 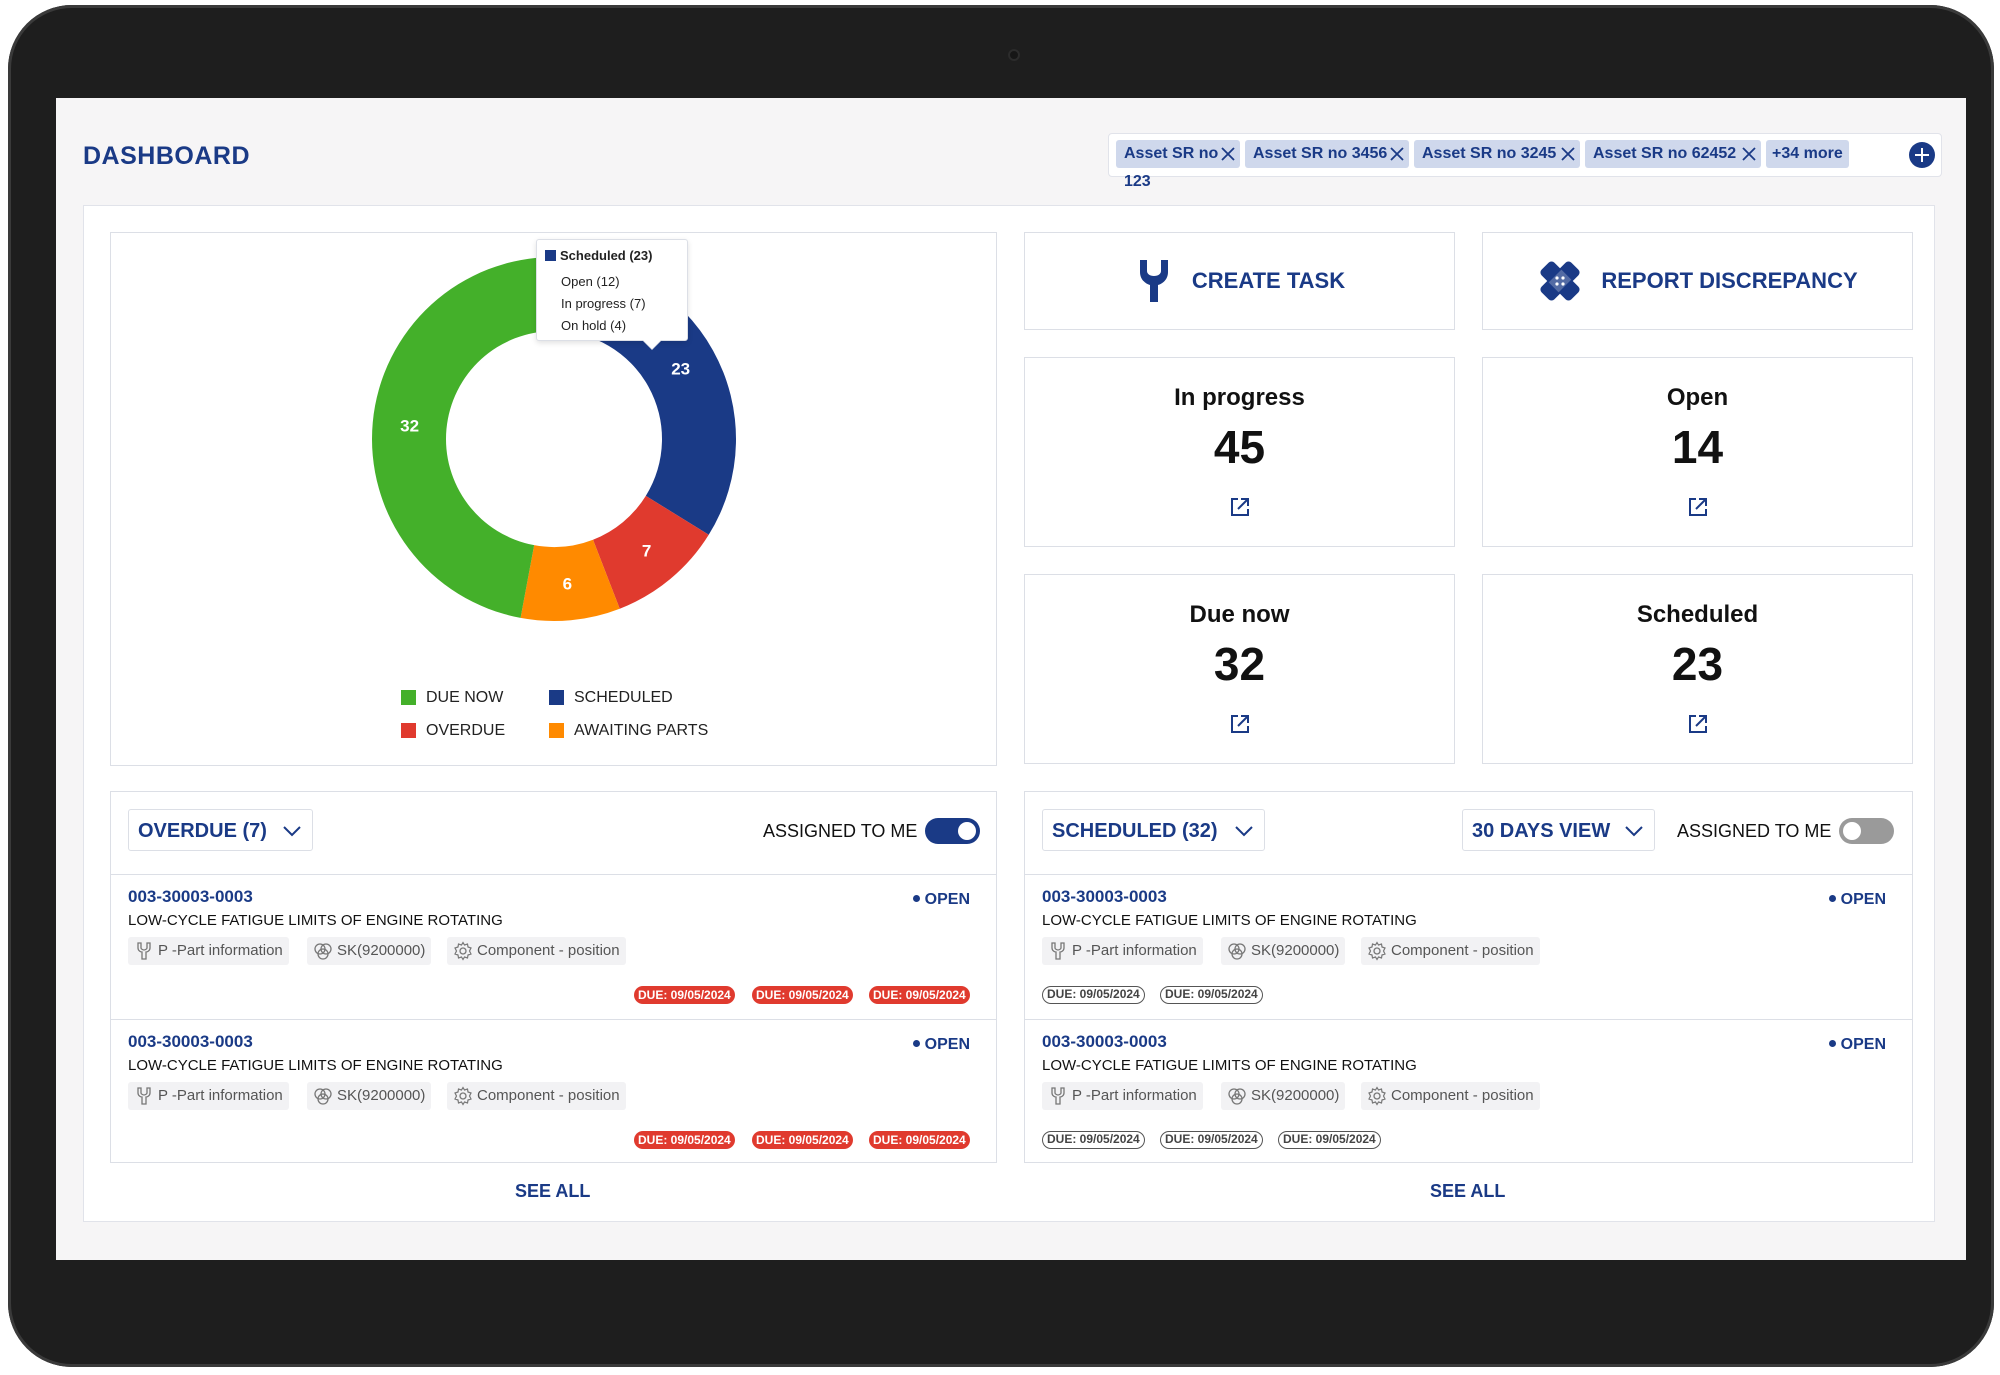 I want to click on slice-due-now, so click(x=462, y=437).